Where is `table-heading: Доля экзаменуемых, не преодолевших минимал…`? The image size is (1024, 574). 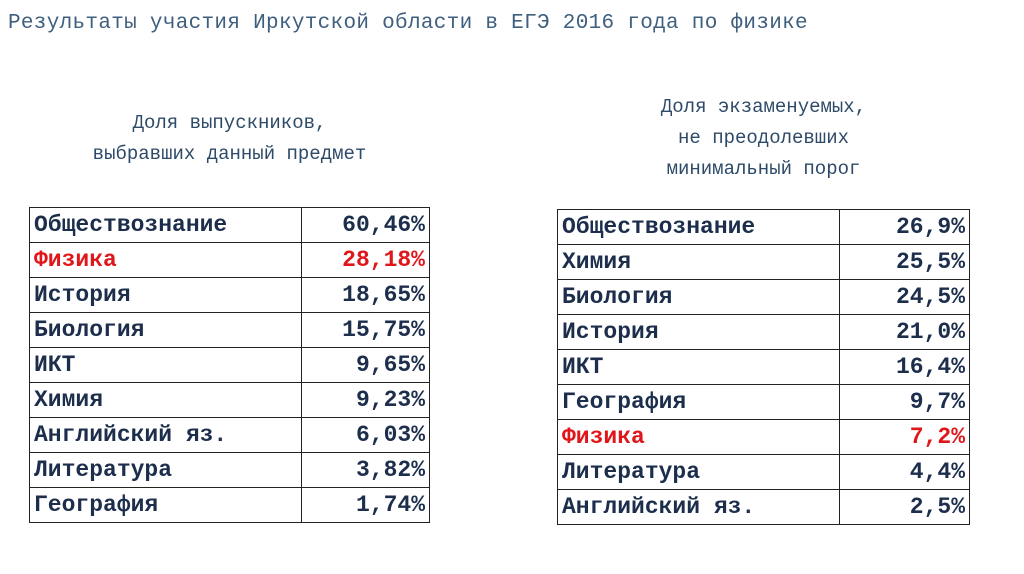
table-heading: Доля экзаменуемых, не преодолевших минимал… is located at coordinates (763, 138).